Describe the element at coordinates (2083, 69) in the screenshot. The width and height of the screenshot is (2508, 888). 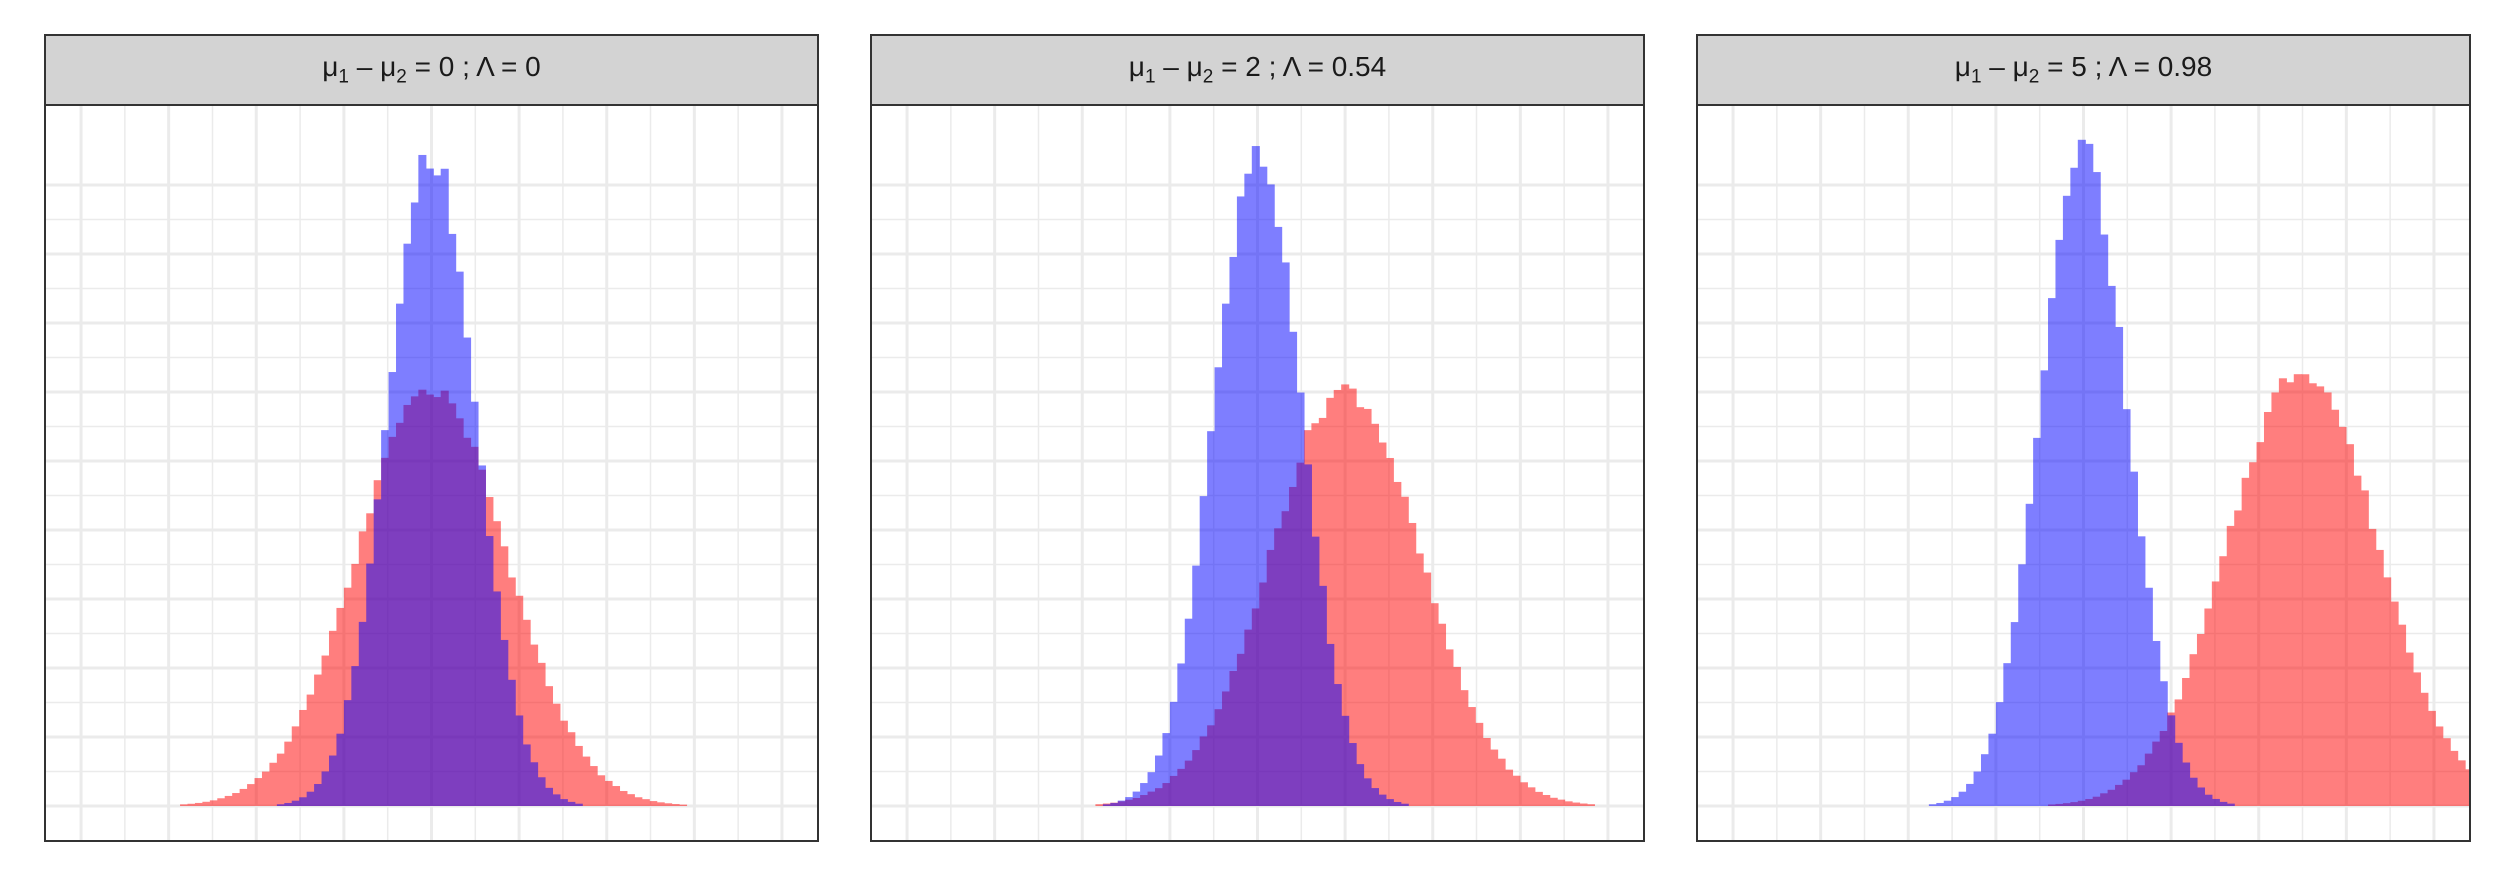
I see `strip-label-3: μ1 – μ2 = 5 ; Λ = 0.98` at that location.